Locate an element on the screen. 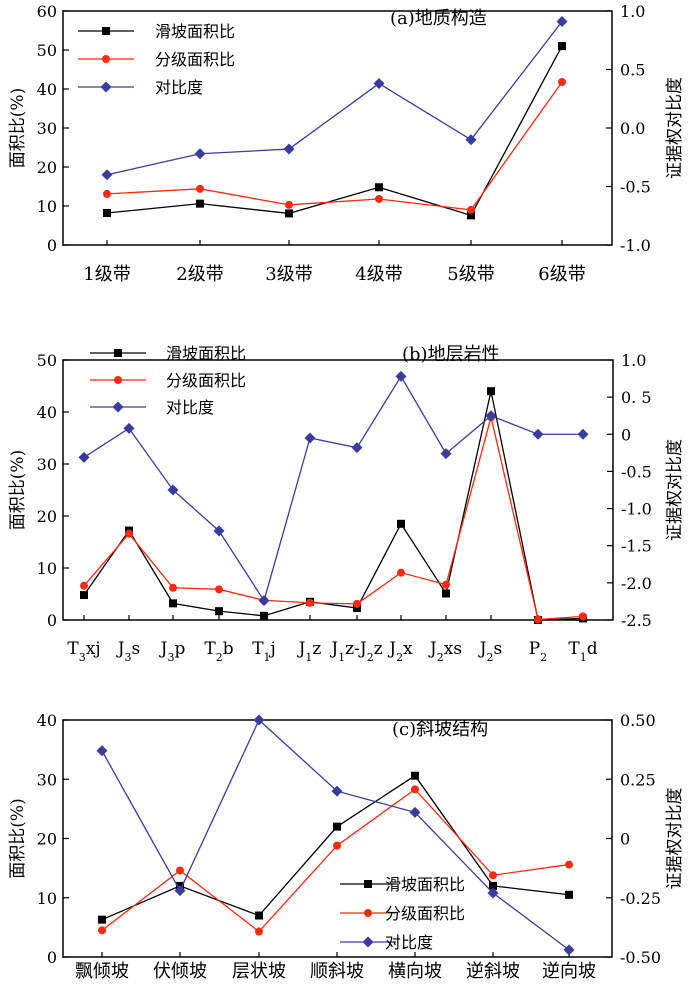 This screenshot has height=987, width=700. x-tick-label: 飘倾坡 is located at coordinates (102, 971).